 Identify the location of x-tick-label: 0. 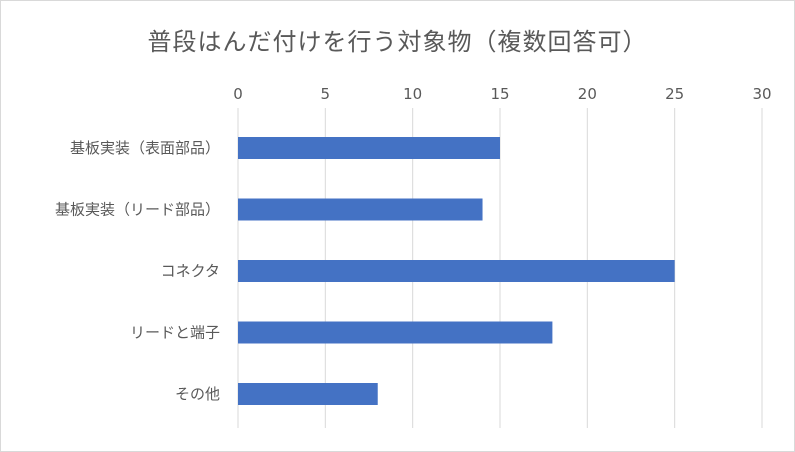
(238, 94).